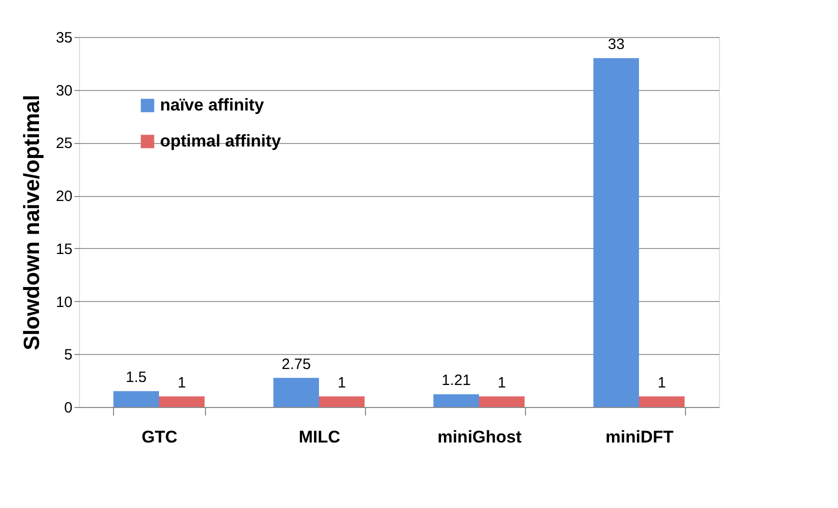 The height and width of the screenshot is (508, 838). Describe the element at coordinates (68, 355) in the screenshot. I see `y-tick-label: 5` at that location.